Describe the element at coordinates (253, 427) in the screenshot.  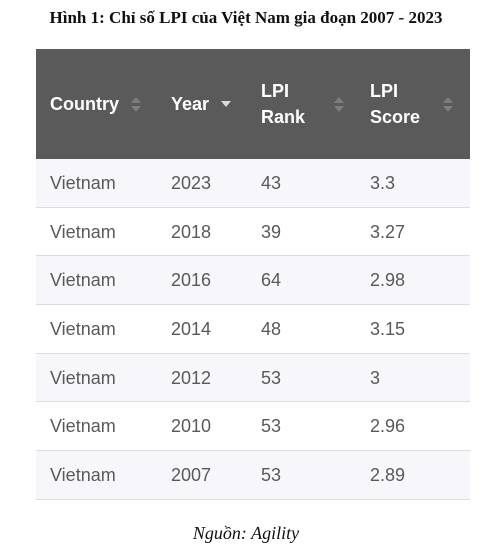
I see `table-row: Vietnam 2010 53 2.96` at that location.